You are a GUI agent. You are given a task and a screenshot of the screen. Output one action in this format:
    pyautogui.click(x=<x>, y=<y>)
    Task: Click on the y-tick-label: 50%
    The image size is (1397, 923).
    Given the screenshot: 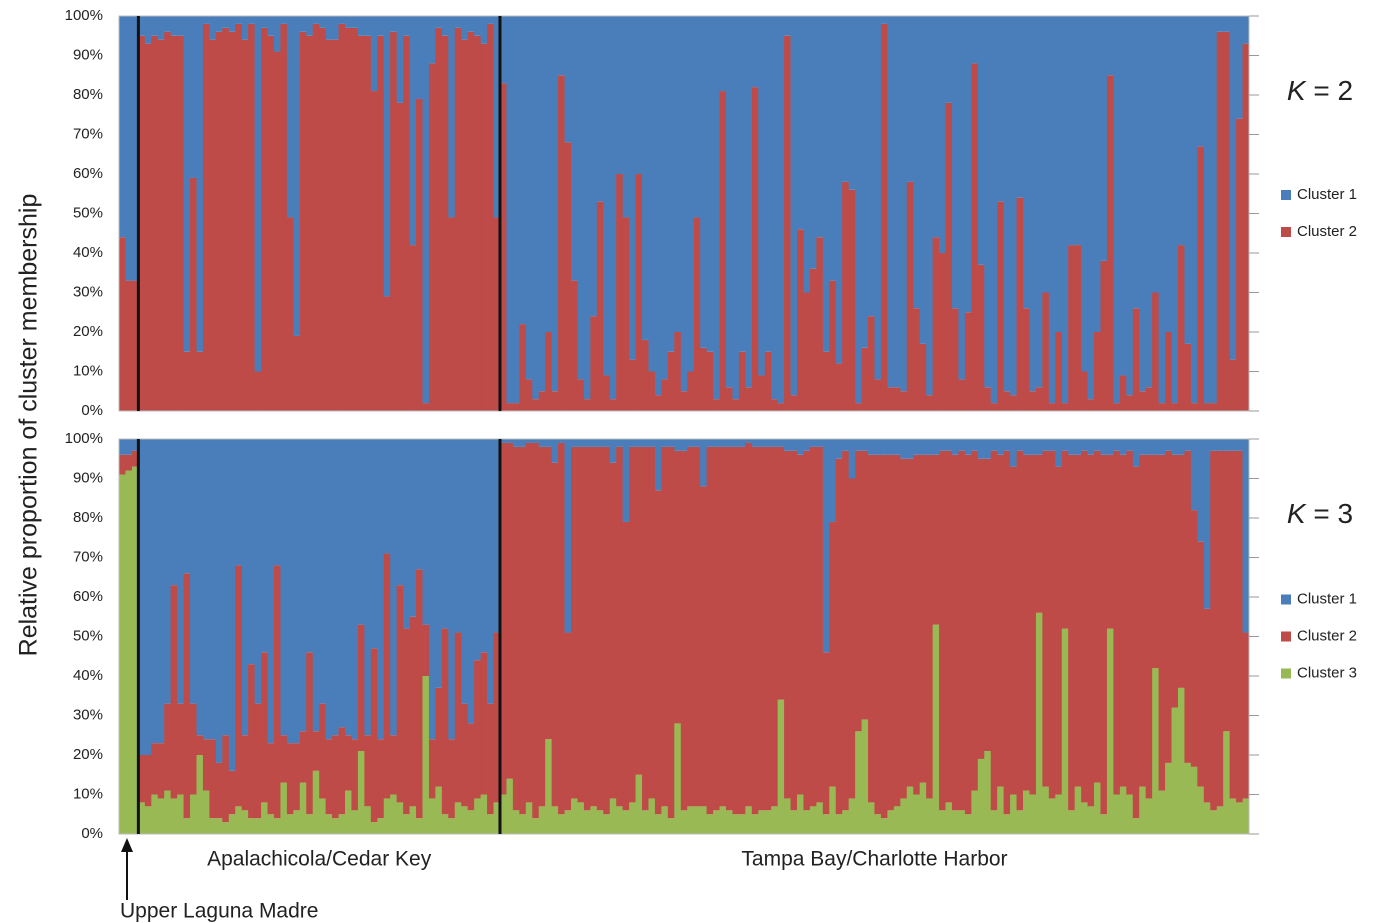 What is the action you would take?
    pyautogui.click(x=88, y=635)
    